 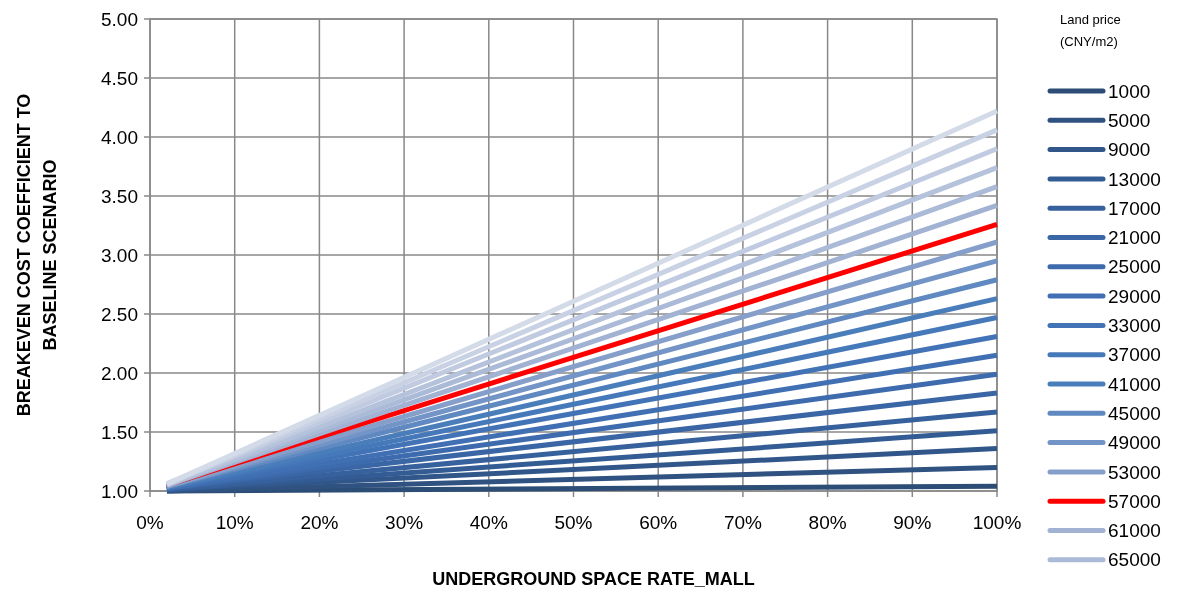 What do you see at coordinates (1134, 560) in the screenshot?
I see `legend-label: 65000` at bounding box center [1134, 560].